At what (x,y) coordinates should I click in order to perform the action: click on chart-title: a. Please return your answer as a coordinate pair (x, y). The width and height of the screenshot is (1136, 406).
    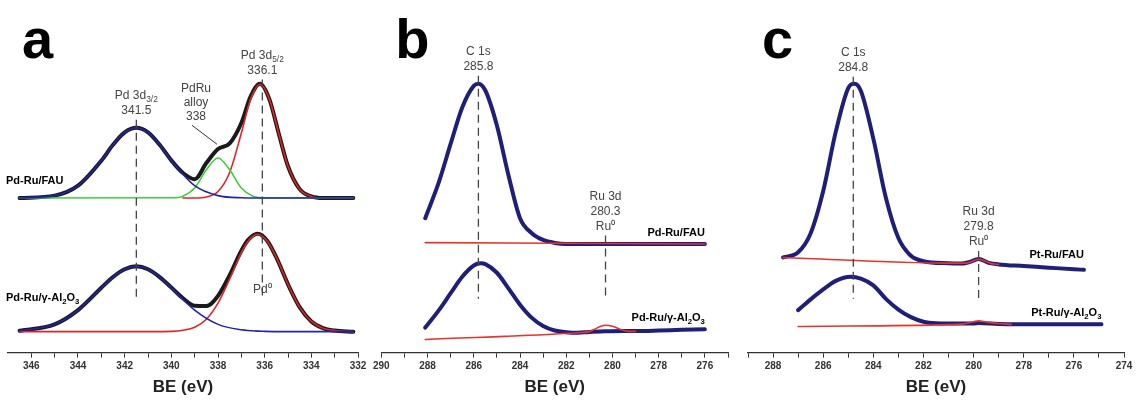
    Looking at the image, I should click on (38, 38).